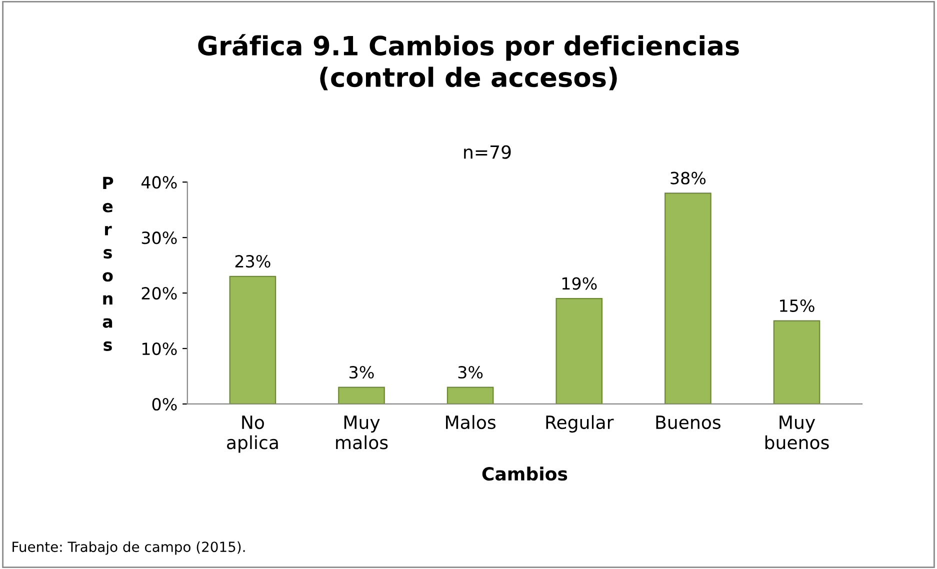 The height and width of the screenshot is (569, 937). What do you see at coordinates (159, 182) in the screenshot?
I see `y-tick-label: 40%` at bounding box center [159, 182].